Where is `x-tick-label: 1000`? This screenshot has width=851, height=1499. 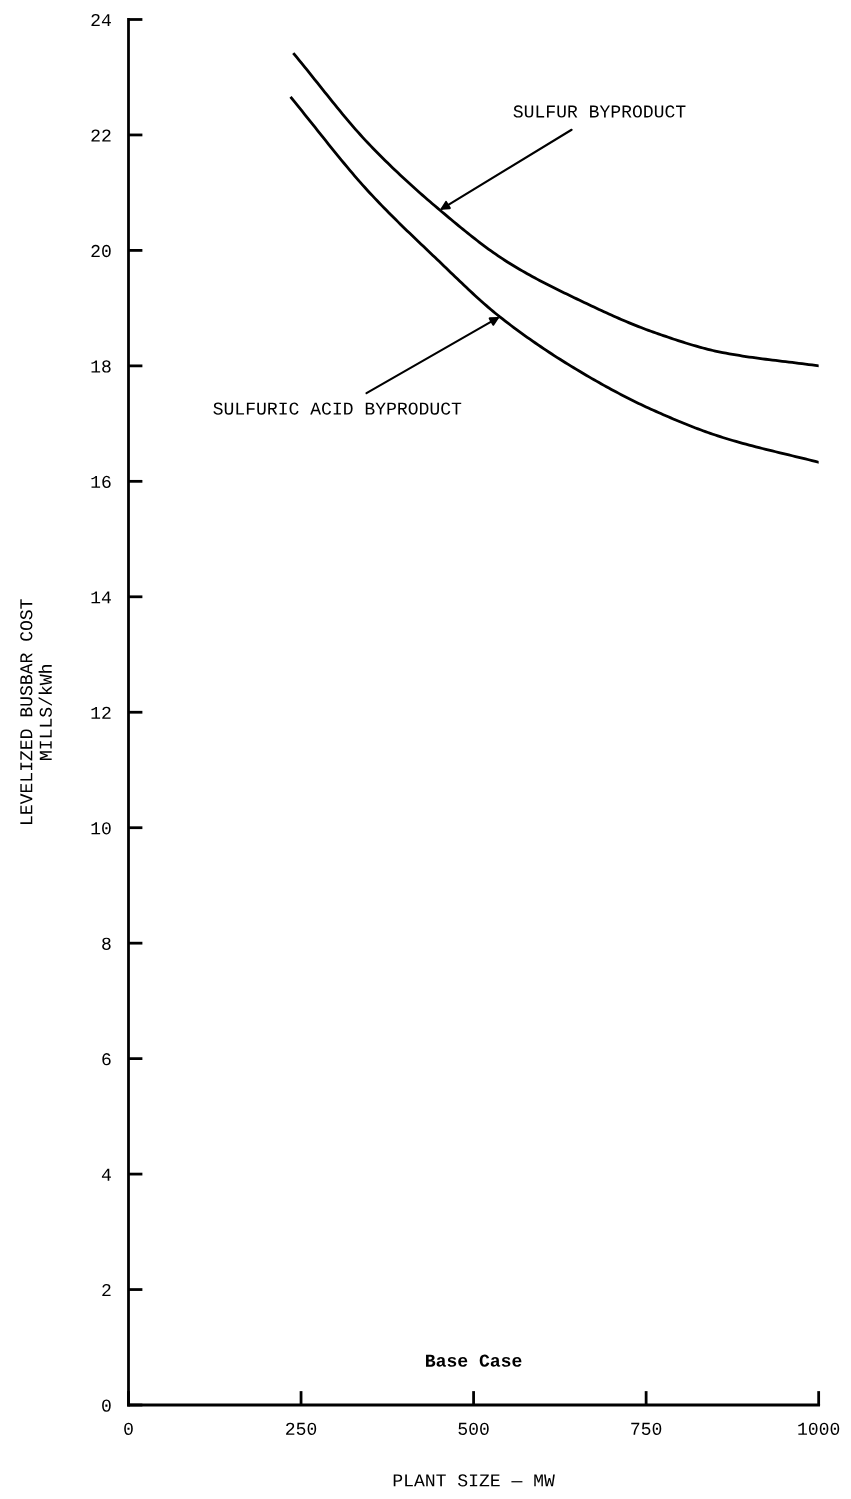 x-tick-label: 1000 is located at coordinates (819, 1428).